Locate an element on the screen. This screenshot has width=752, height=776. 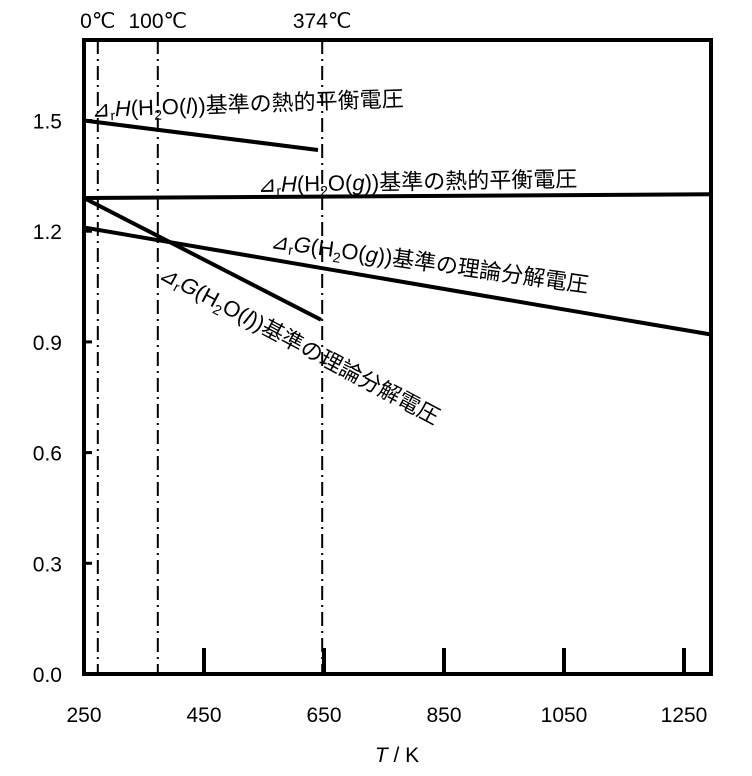
x-tick-label: 450 is located at coordinates (203, 715).